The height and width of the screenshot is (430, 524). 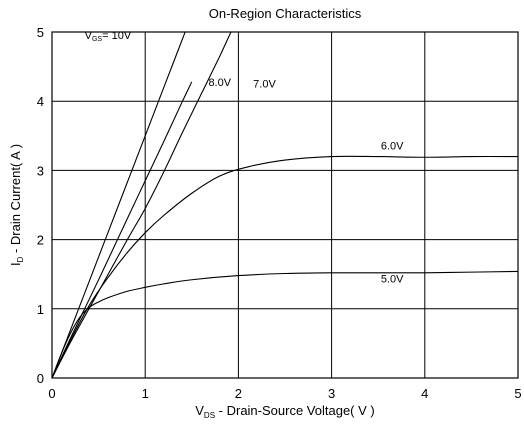 What do you see at coordinates (264, 84) in the screenshot?
I see `curve-label-2: 7.0V` at bounding box center [264, 84].